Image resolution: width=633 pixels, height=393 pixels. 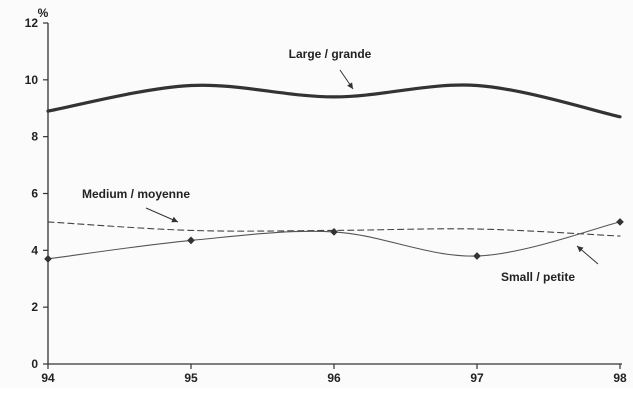 What do you see at coordinates (330, 54) in the screenshot?
I see `large-series-label: Large / grande` at bounding box center [330, 54].